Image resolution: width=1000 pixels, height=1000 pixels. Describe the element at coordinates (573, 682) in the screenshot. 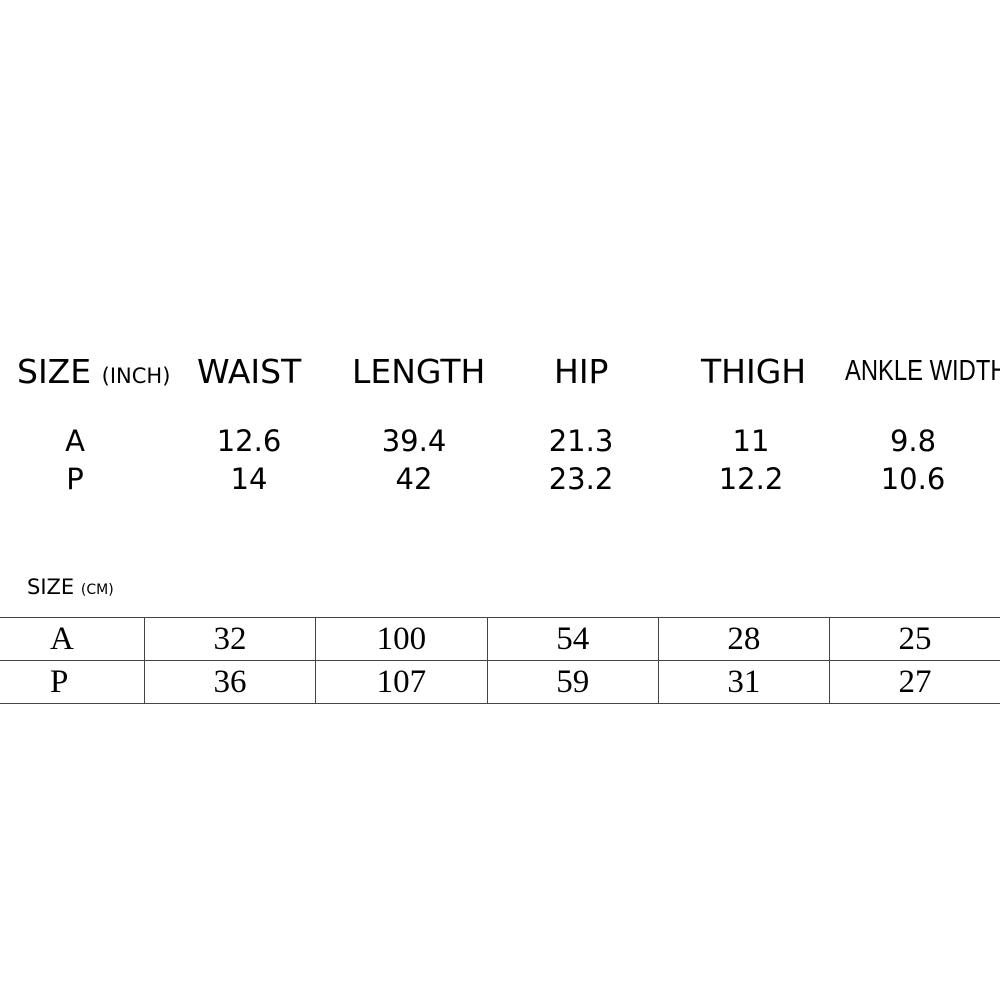

I see `value-cell: 59` at that location.